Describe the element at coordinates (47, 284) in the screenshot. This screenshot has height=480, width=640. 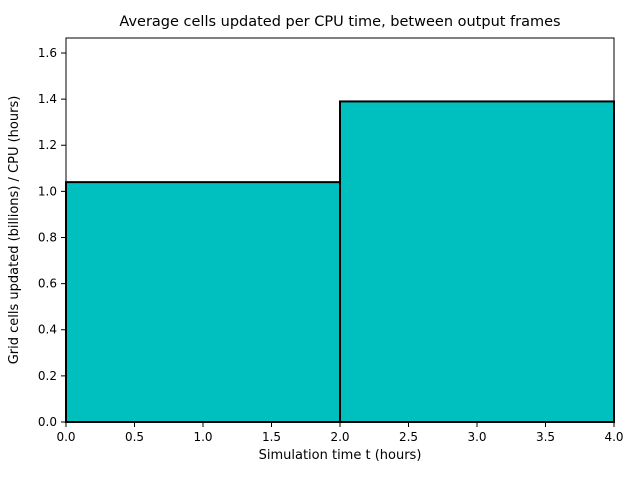
I see `y-tick-label: 0.6` at that location.